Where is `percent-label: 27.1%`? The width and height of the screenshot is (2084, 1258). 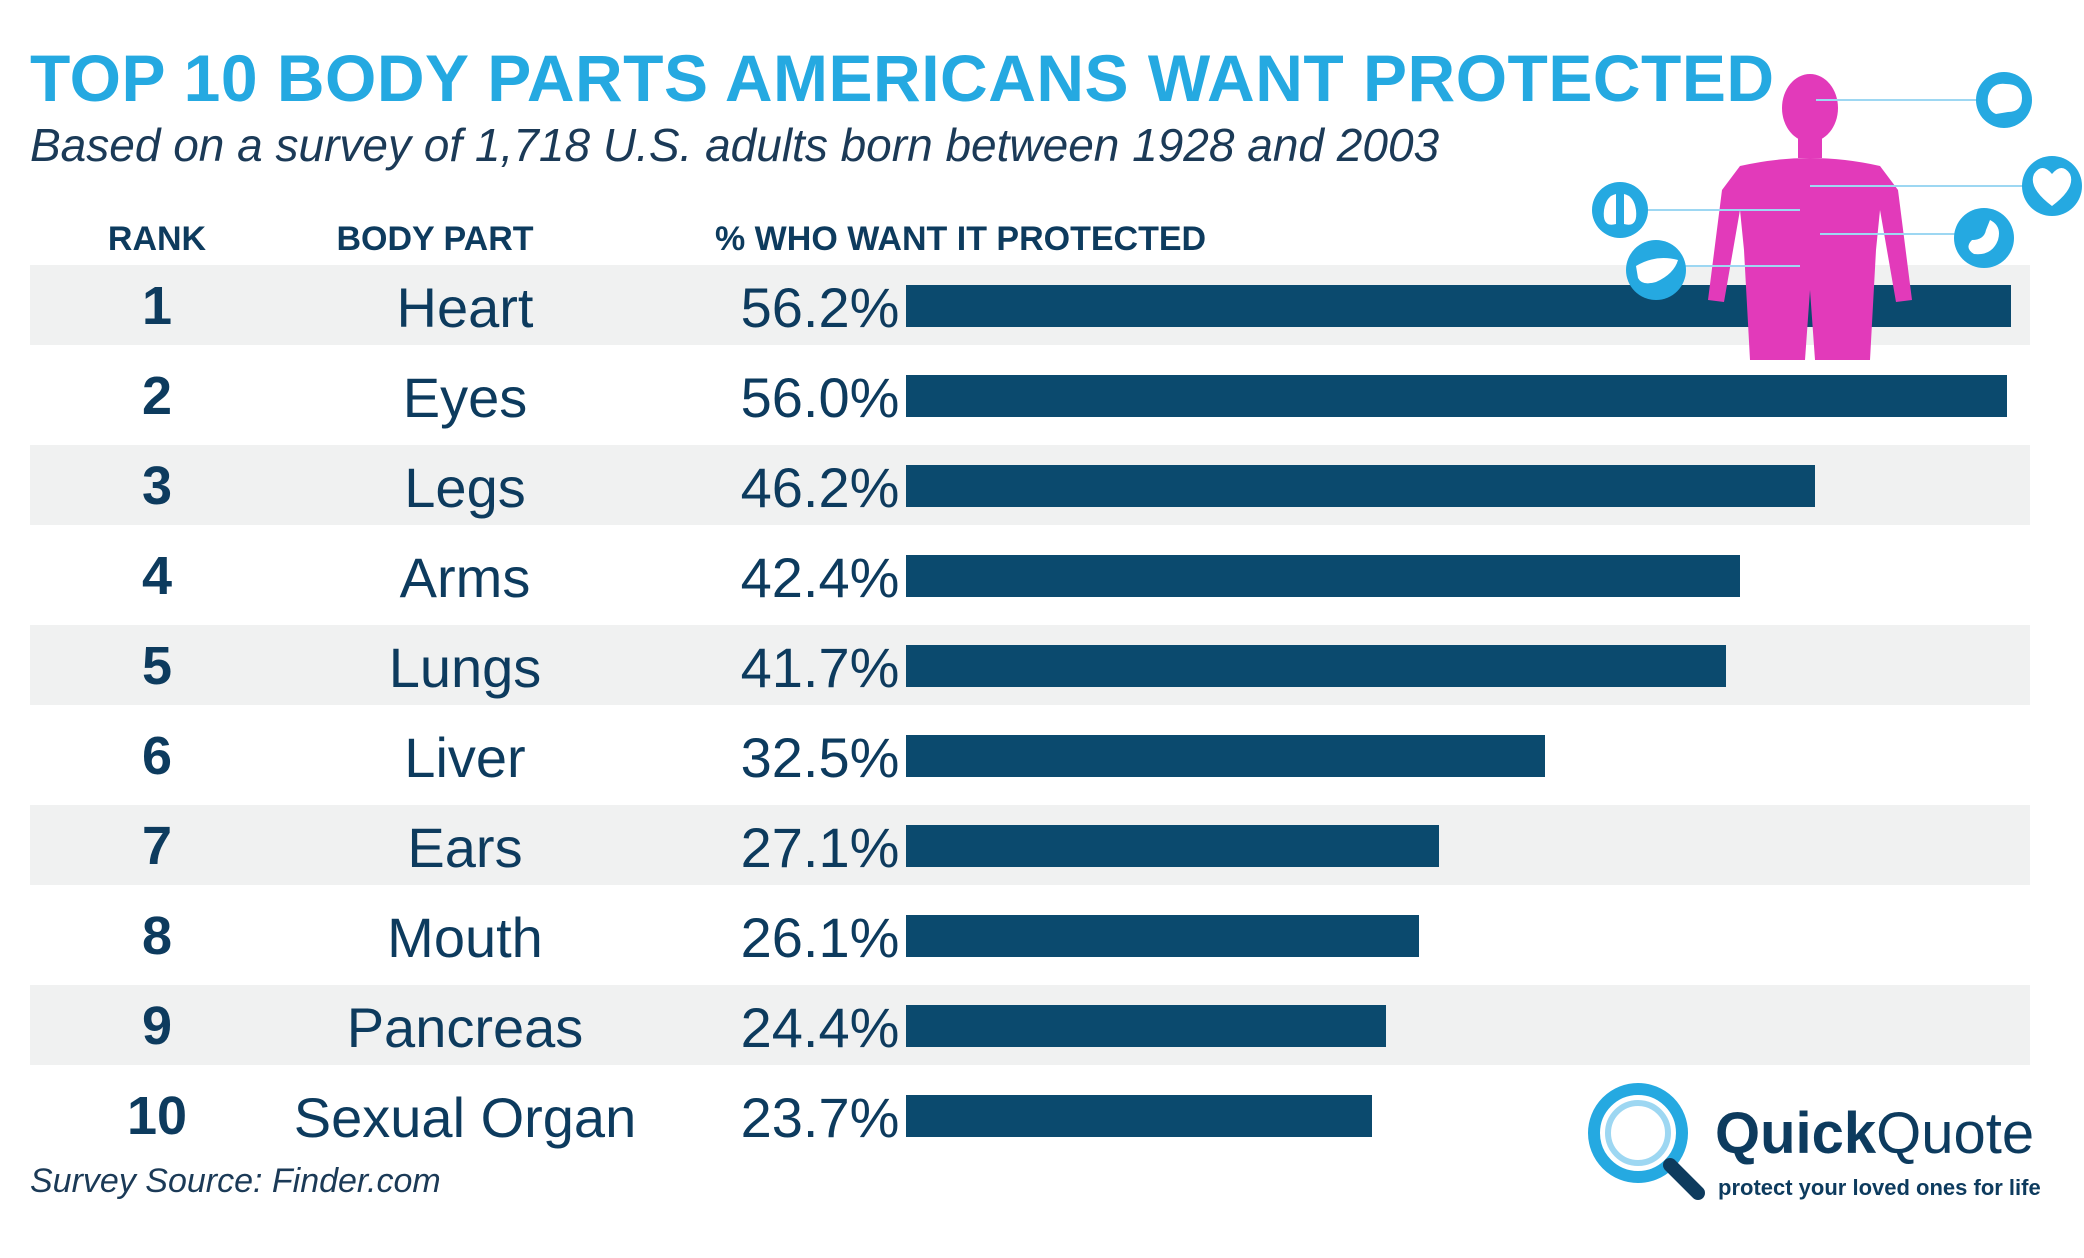
percent-label: 27.1% is located at coordinates (820, 847).